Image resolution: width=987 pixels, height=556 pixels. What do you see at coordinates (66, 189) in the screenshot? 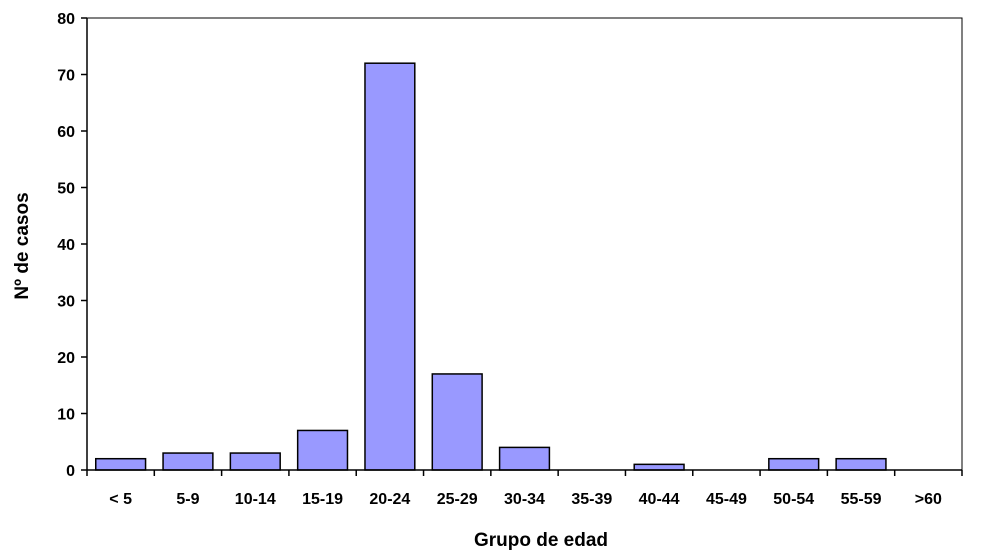
I see `y-tick-label-5: 50` at bounding box center [66, 189].